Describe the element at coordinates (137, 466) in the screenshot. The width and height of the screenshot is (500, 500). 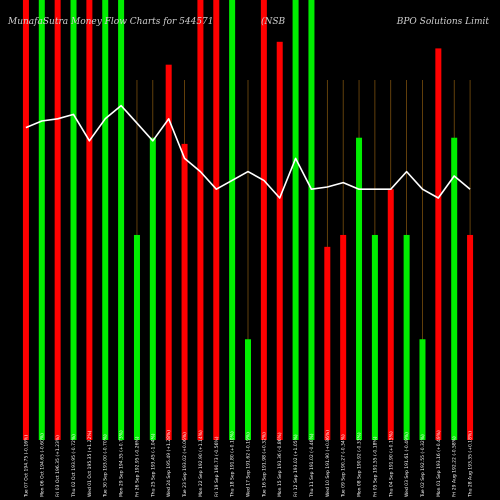
I see `x-tick-label: Fri 26 Sep 192.95 (-0.26%)` at that location.